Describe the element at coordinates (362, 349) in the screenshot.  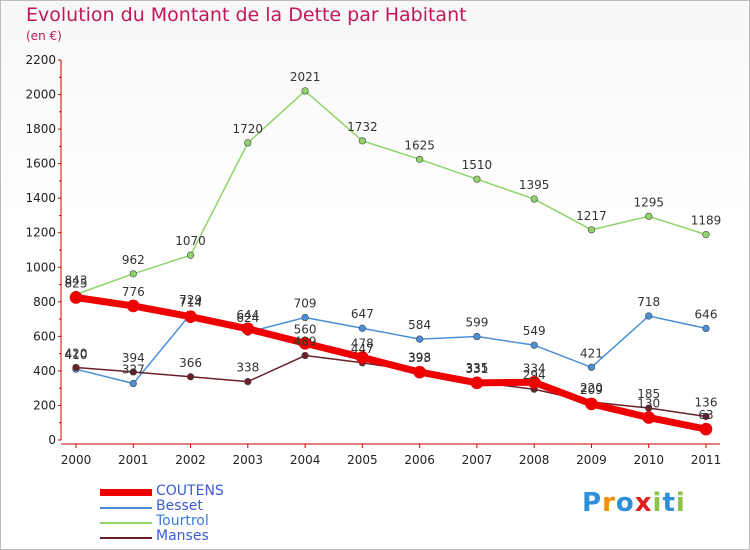
I see `data-label-manses: 447` at that location.